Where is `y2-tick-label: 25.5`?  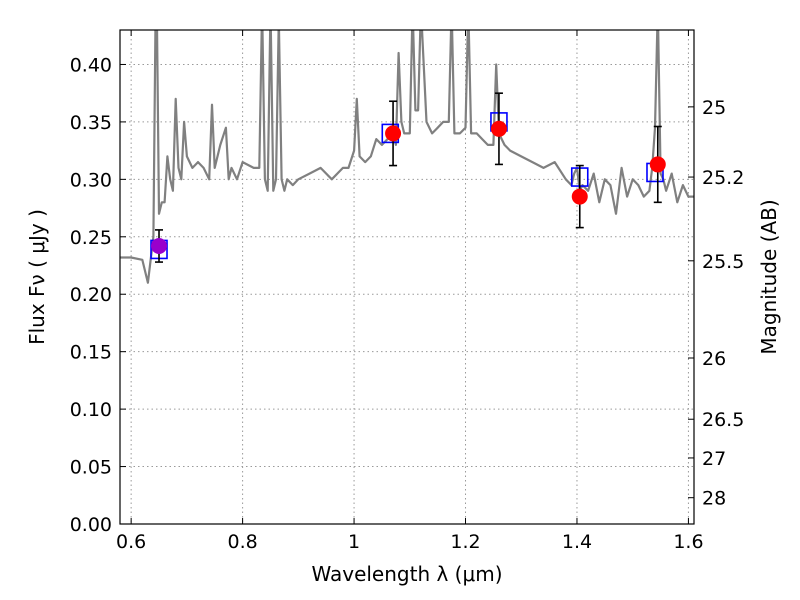 y2-tick-label: 25.5 is located at coordinates (723, 262).